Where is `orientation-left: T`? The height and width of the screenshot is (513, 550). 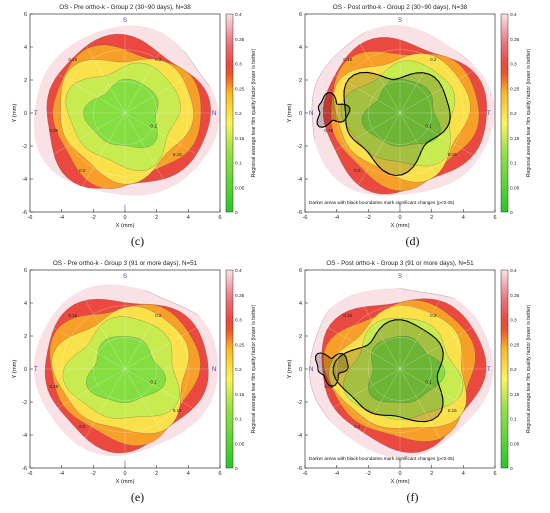 orientation-left: T is located at coordinates (36, 370).